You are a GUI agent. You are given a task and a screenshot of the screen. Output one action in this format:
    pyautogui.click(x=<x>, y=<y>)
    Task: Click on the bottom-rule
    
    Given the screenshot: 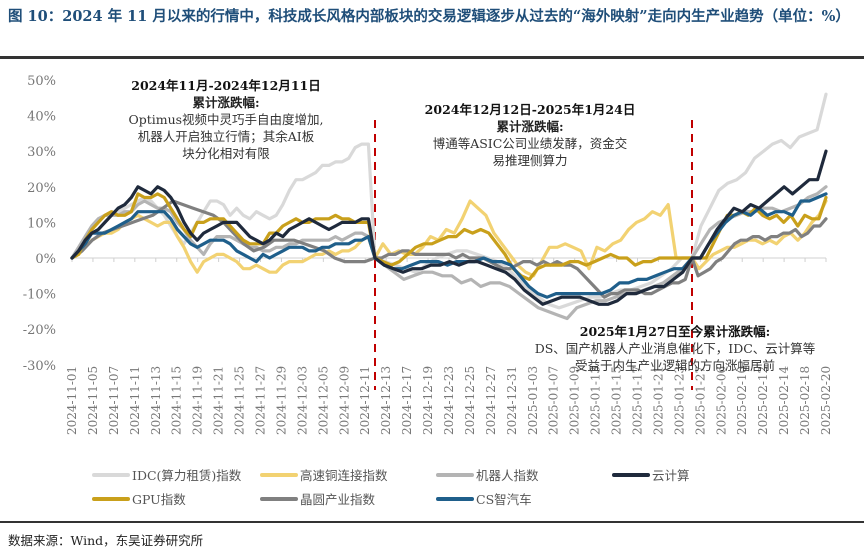 What is the action you would take?
    pyautogui.click(x=432, y=522)
    